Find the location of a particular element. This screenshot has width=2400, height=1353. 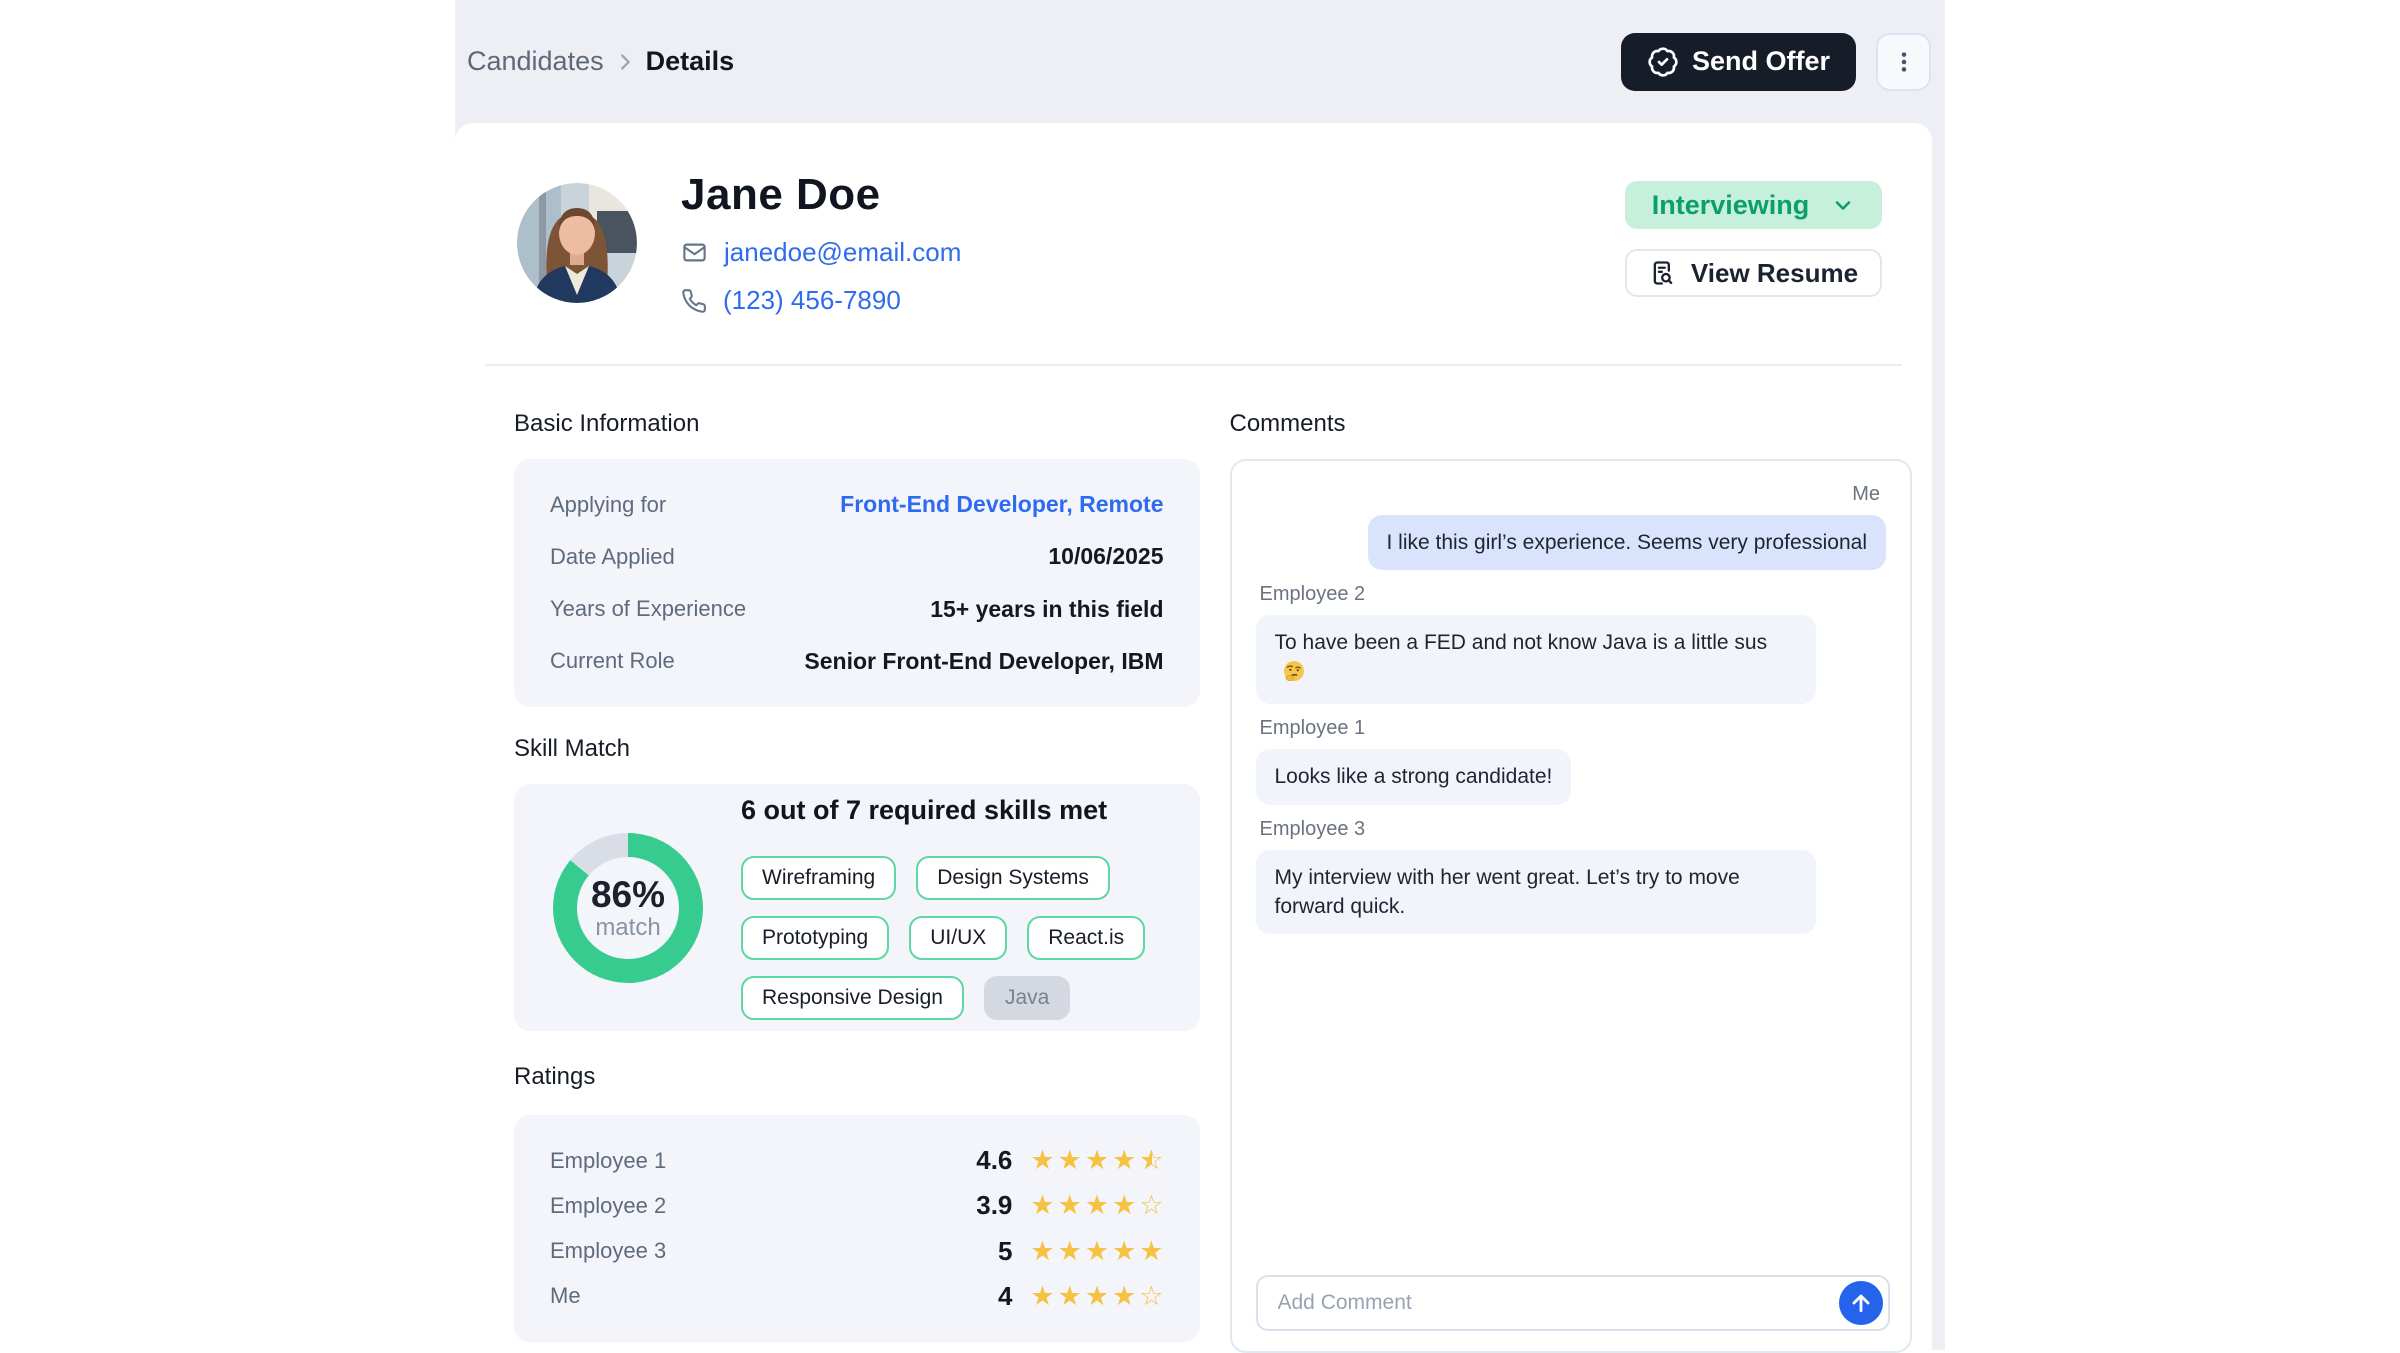

arrow-up-icon is located at coordinates (1861, 1303).